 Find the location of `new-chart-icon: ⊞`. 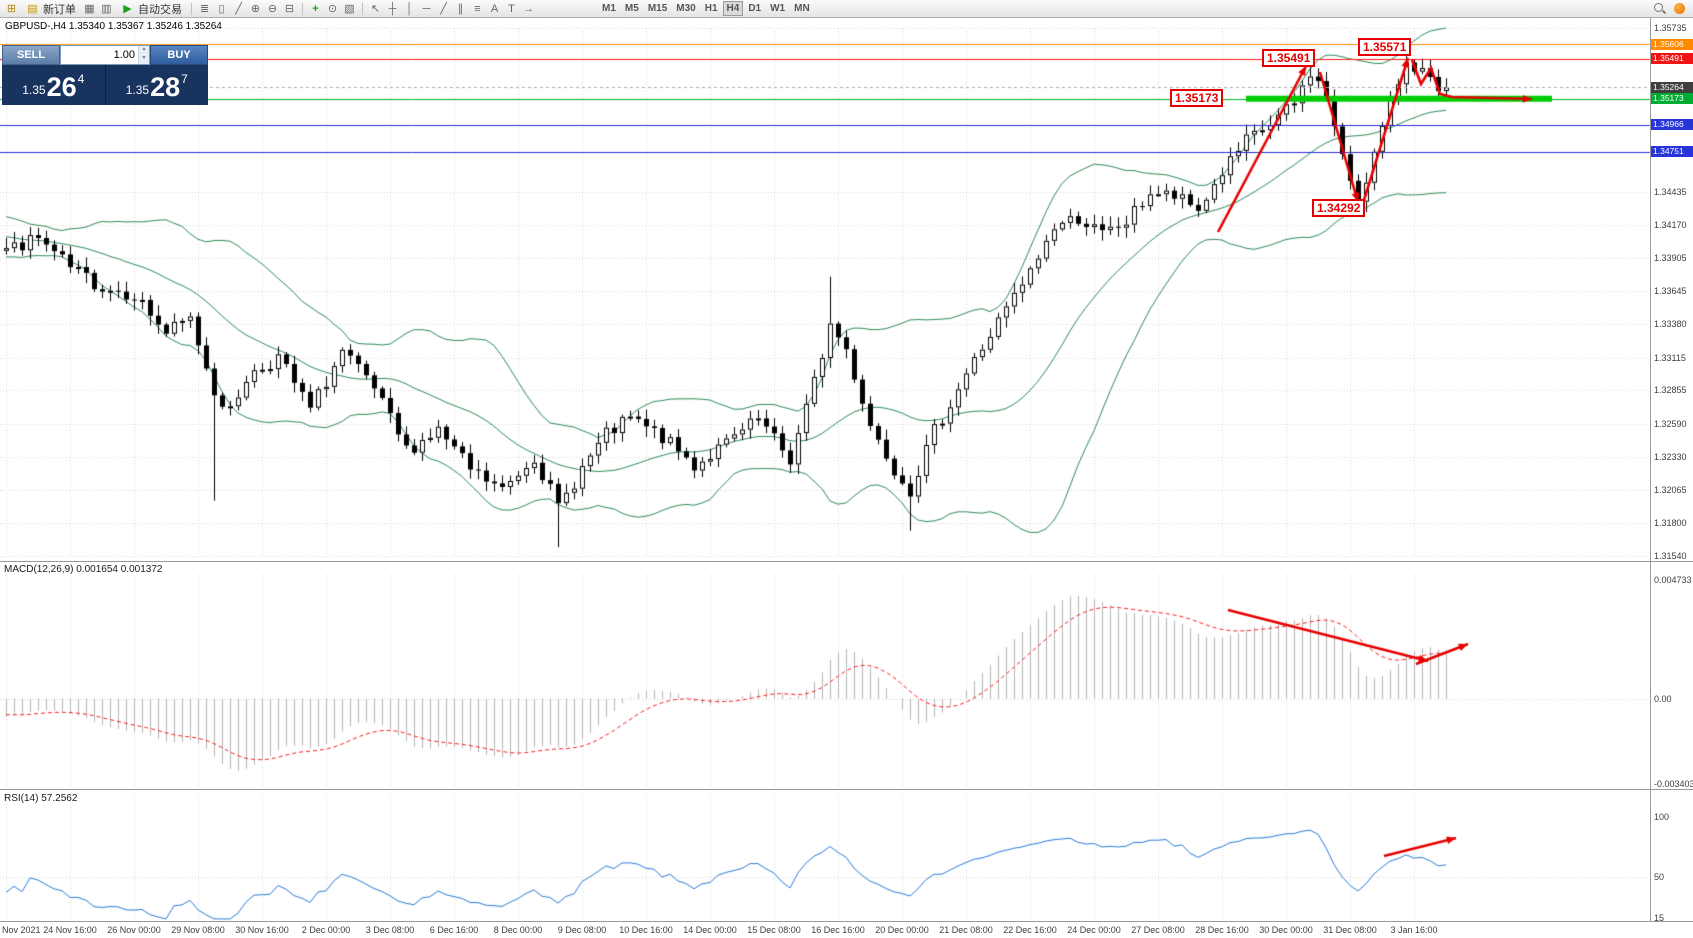

new-chart-icon: ⊞ is located at coordinates (11, 9).